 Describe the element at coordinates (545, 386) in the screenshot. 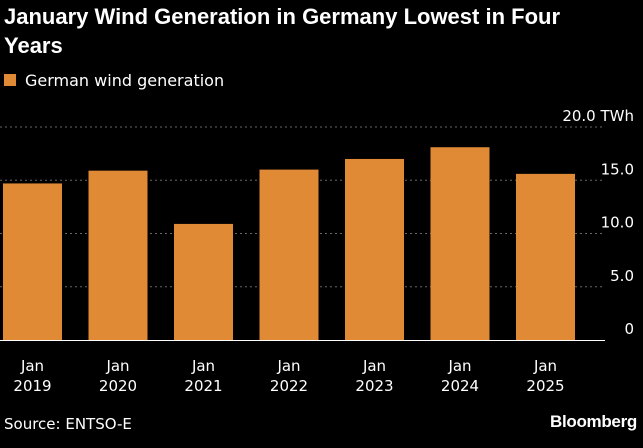

I see `x-tick-label-year: 2025` at that location.